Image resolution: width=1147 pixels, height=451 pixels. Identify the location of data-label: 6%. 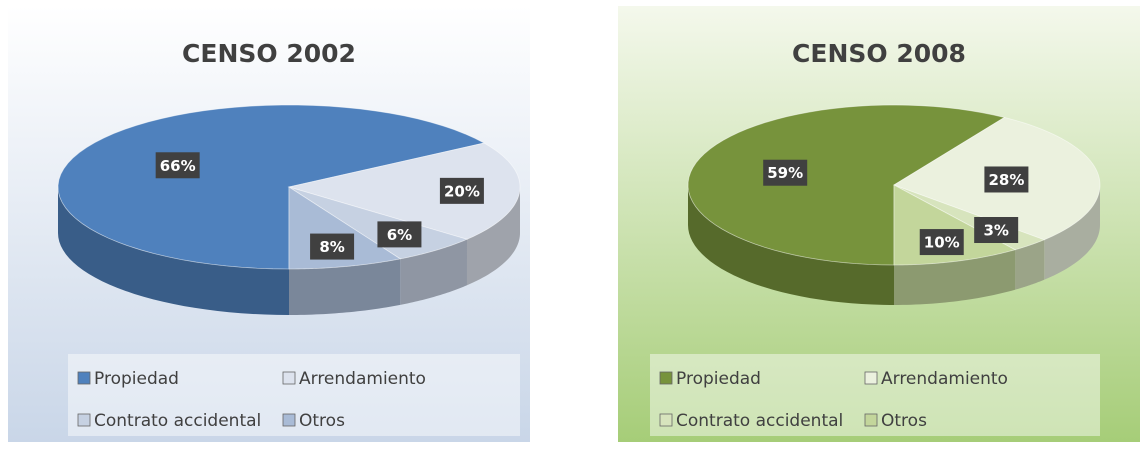
(399, 235).